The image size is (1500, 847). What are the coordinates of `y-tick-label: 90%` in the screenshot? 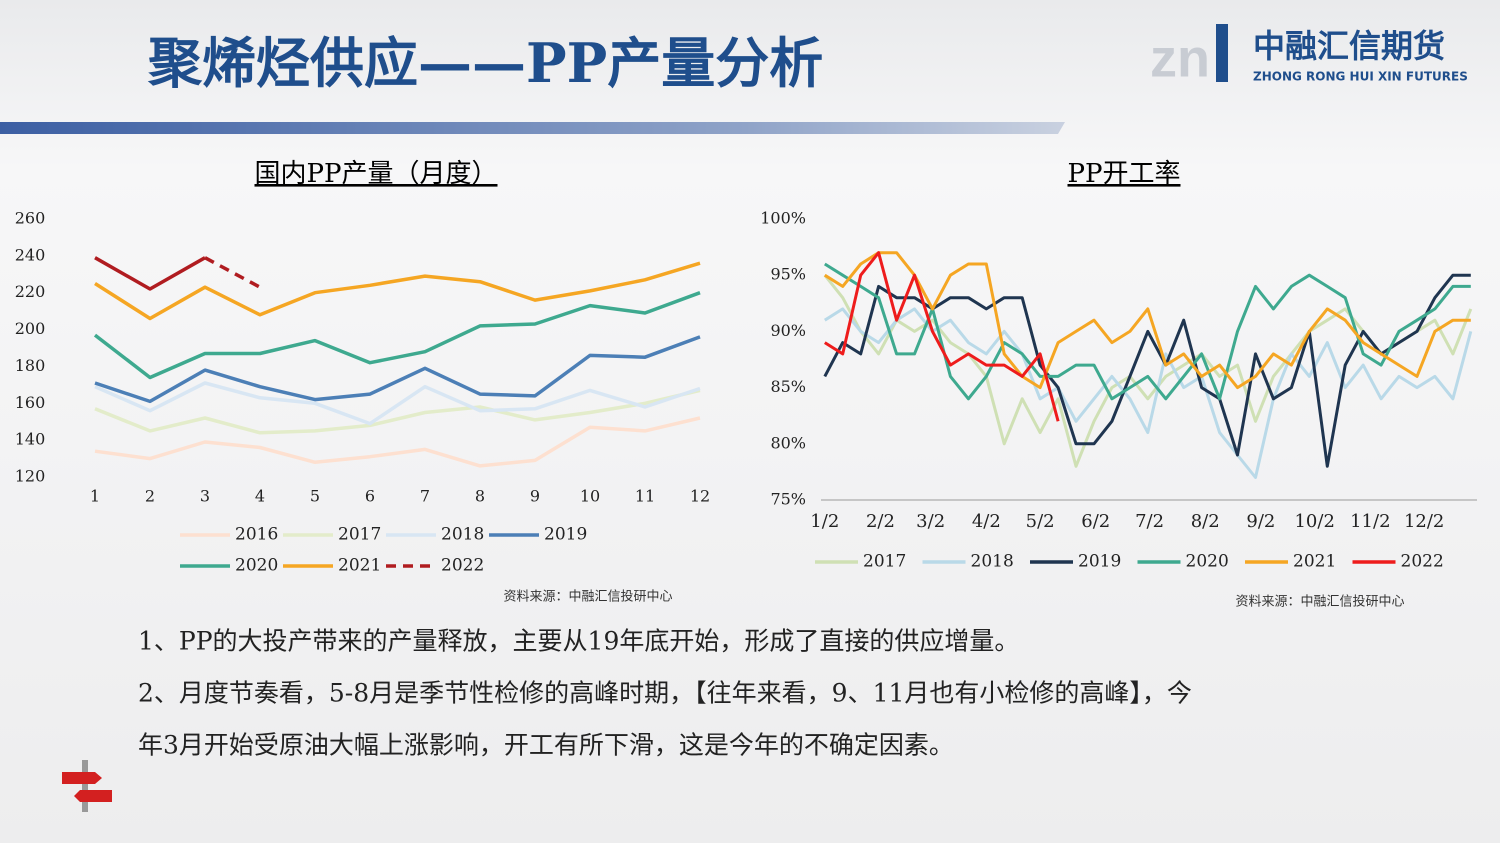 It's located at (788, 330).